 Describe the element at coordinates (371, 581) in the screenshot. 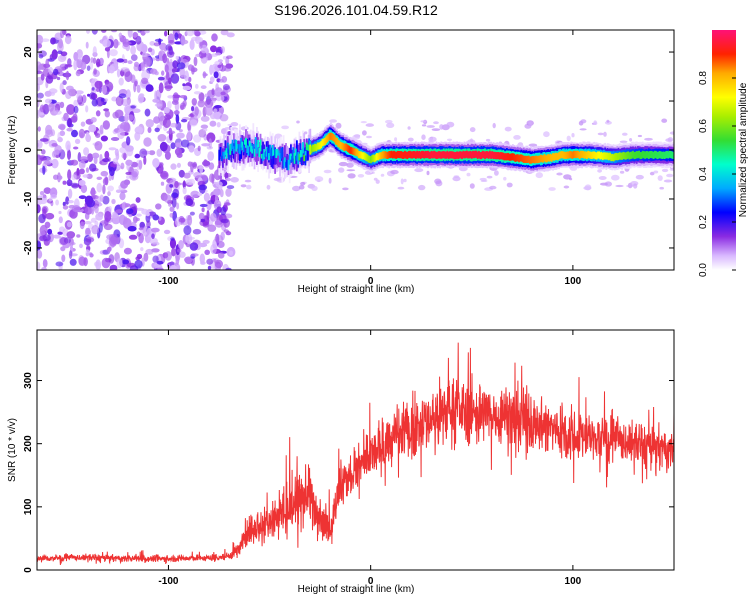

I see `x-tick-label: 0` at that location.